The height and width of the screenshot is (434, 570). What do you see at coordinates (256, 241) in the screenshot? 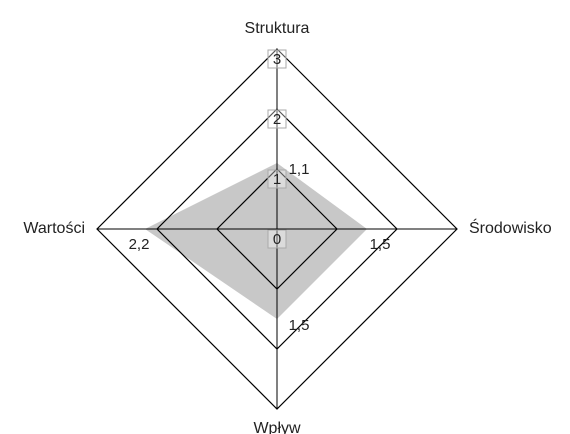
I see `data-area` at bounding box center [256, 241].